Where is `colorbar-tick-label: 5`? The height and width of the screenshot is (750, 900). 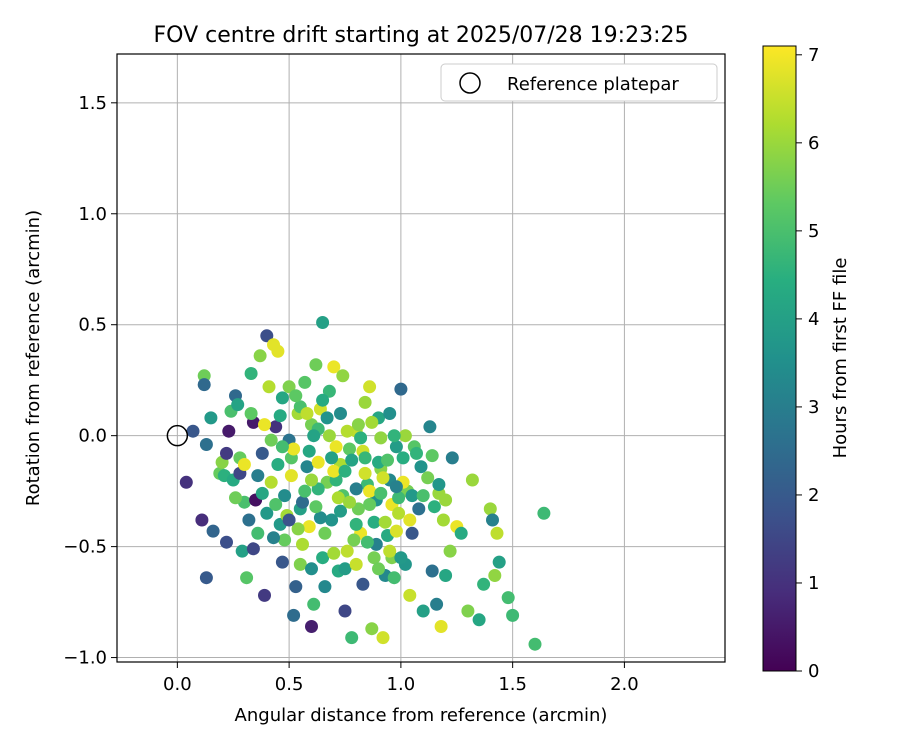
colorbar-tick-label: 5 is located at coordinates (813, 231).